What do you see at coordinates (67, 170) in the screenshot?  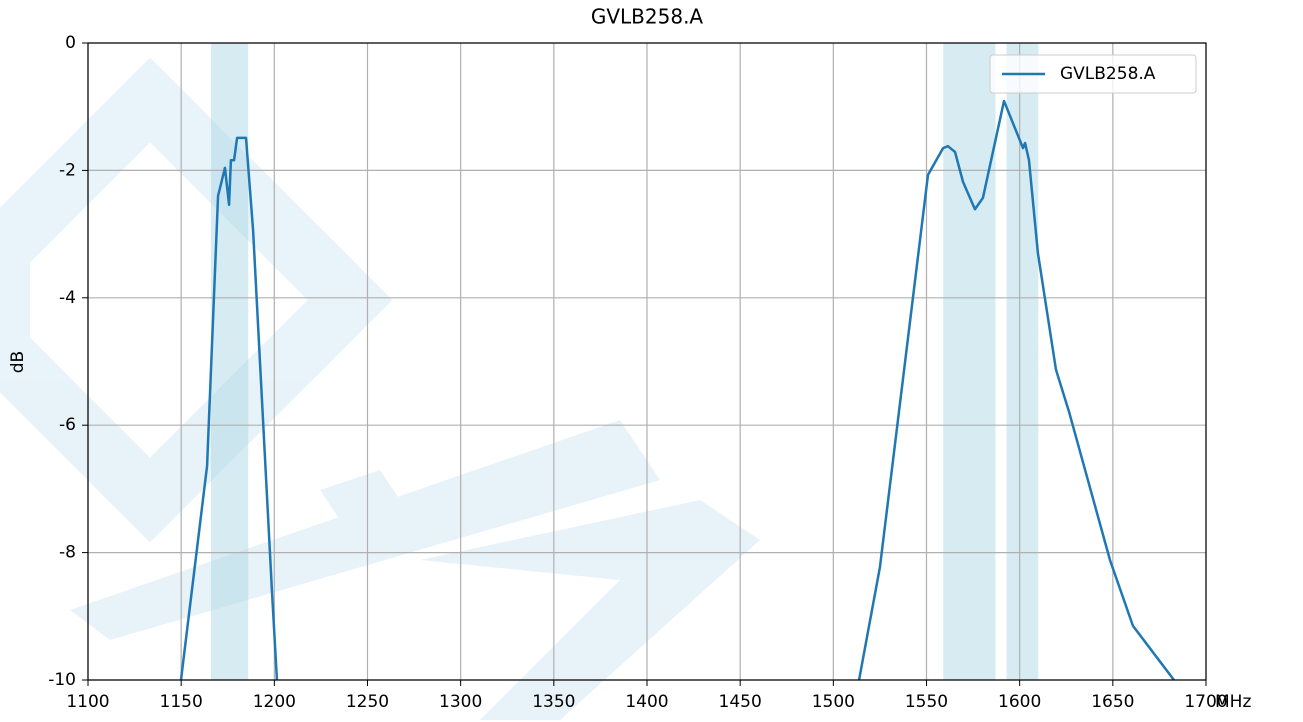 I see `y-tick-label: -2` at bounding box center [67, 170].